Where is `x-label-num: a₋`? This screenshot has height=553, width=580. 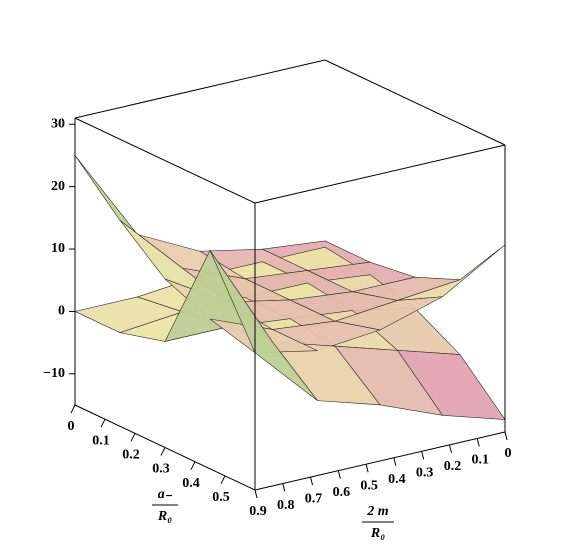
x-label-num: a₋ is located at coordinates (165, 494).